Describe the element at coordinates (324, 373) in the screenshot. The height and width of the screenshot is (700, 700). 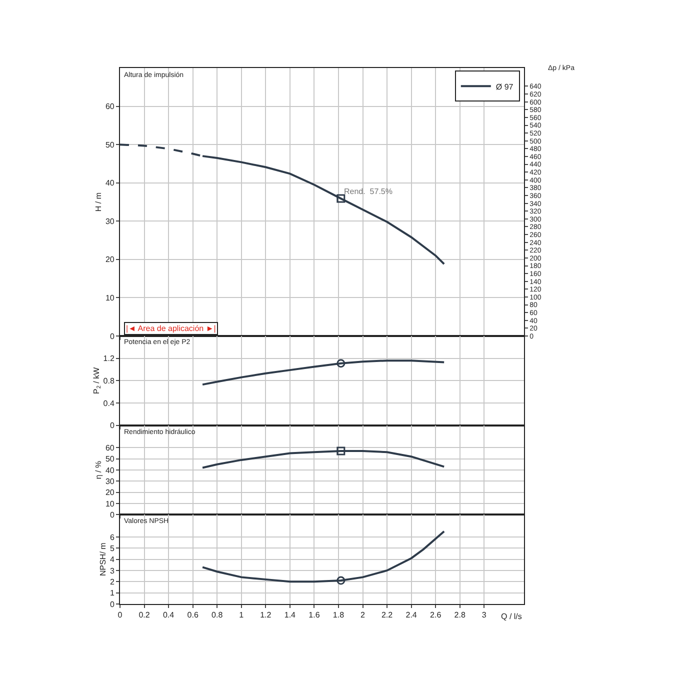
I see `line-series` at that location.